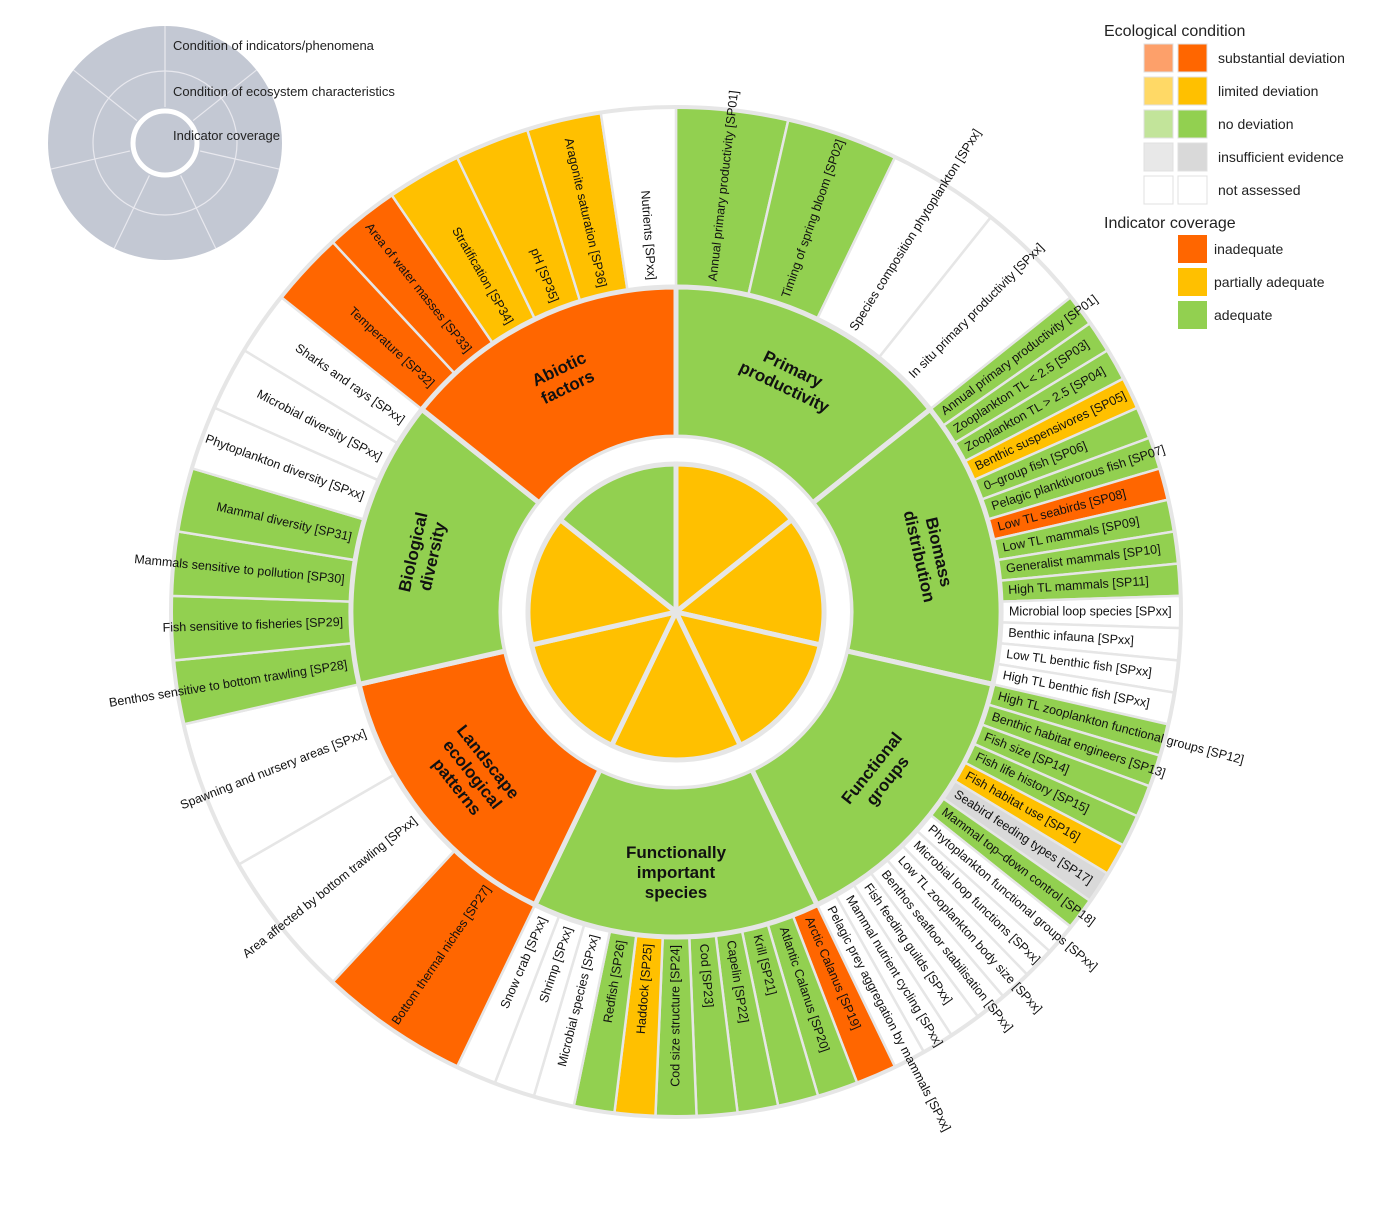  What do you see at coordinates (1269, 282) in the screenshot?
I see `legend-coverage-label: partially adequate` at bounding box center [1269, 282].